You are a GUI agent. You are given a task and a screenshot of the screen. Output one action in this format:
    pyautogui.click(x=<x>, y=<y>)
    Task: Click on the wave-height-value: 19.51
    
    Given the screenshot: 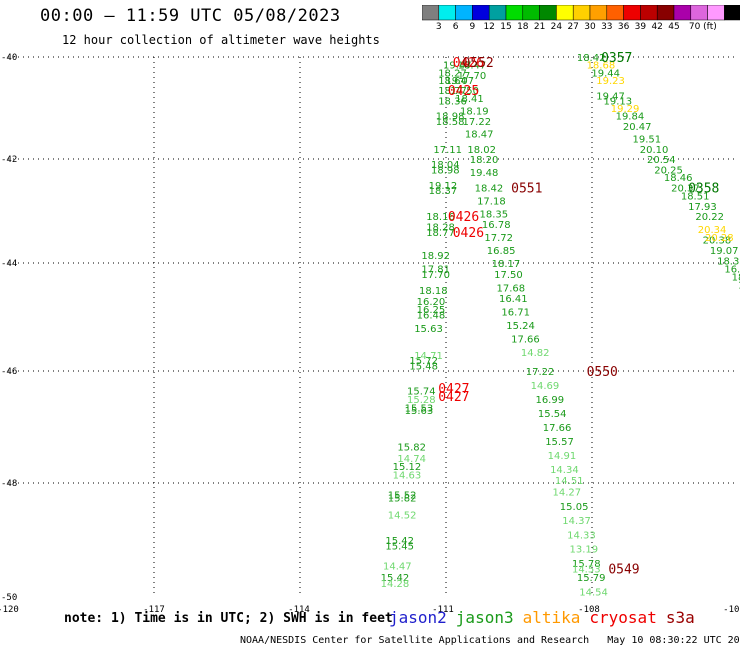 What is the action you would take?
    pyautogui.click(x=647, y=140)
    